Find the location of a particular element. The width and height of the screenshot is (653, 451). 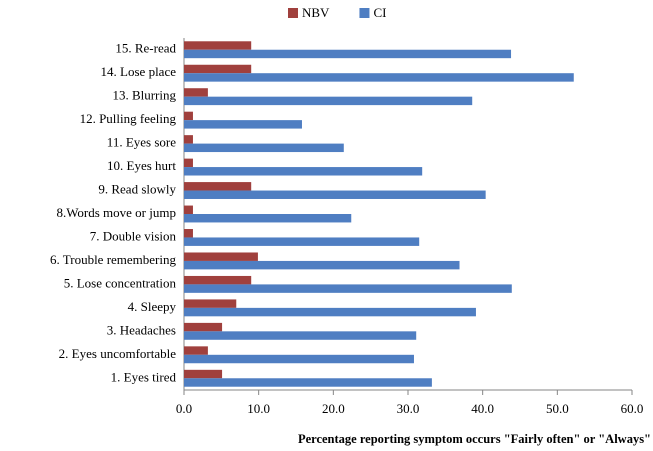

y-tick-label: 6. Trouble remembering is located at coordinates (113, 259).